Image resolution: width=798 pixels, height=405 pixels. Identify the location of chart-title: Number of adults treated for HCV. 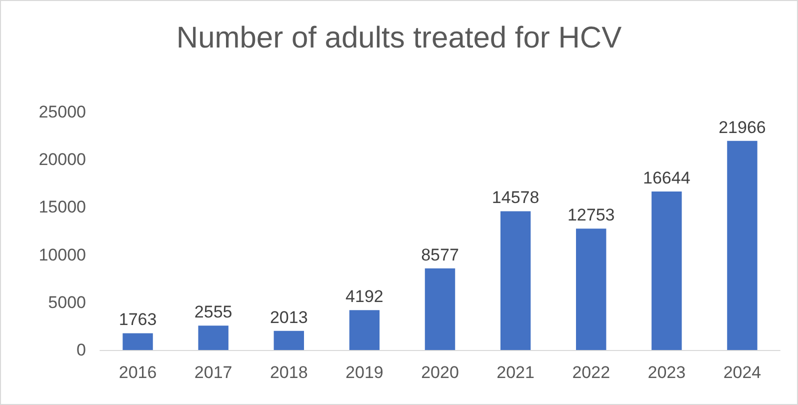
(399, 38).